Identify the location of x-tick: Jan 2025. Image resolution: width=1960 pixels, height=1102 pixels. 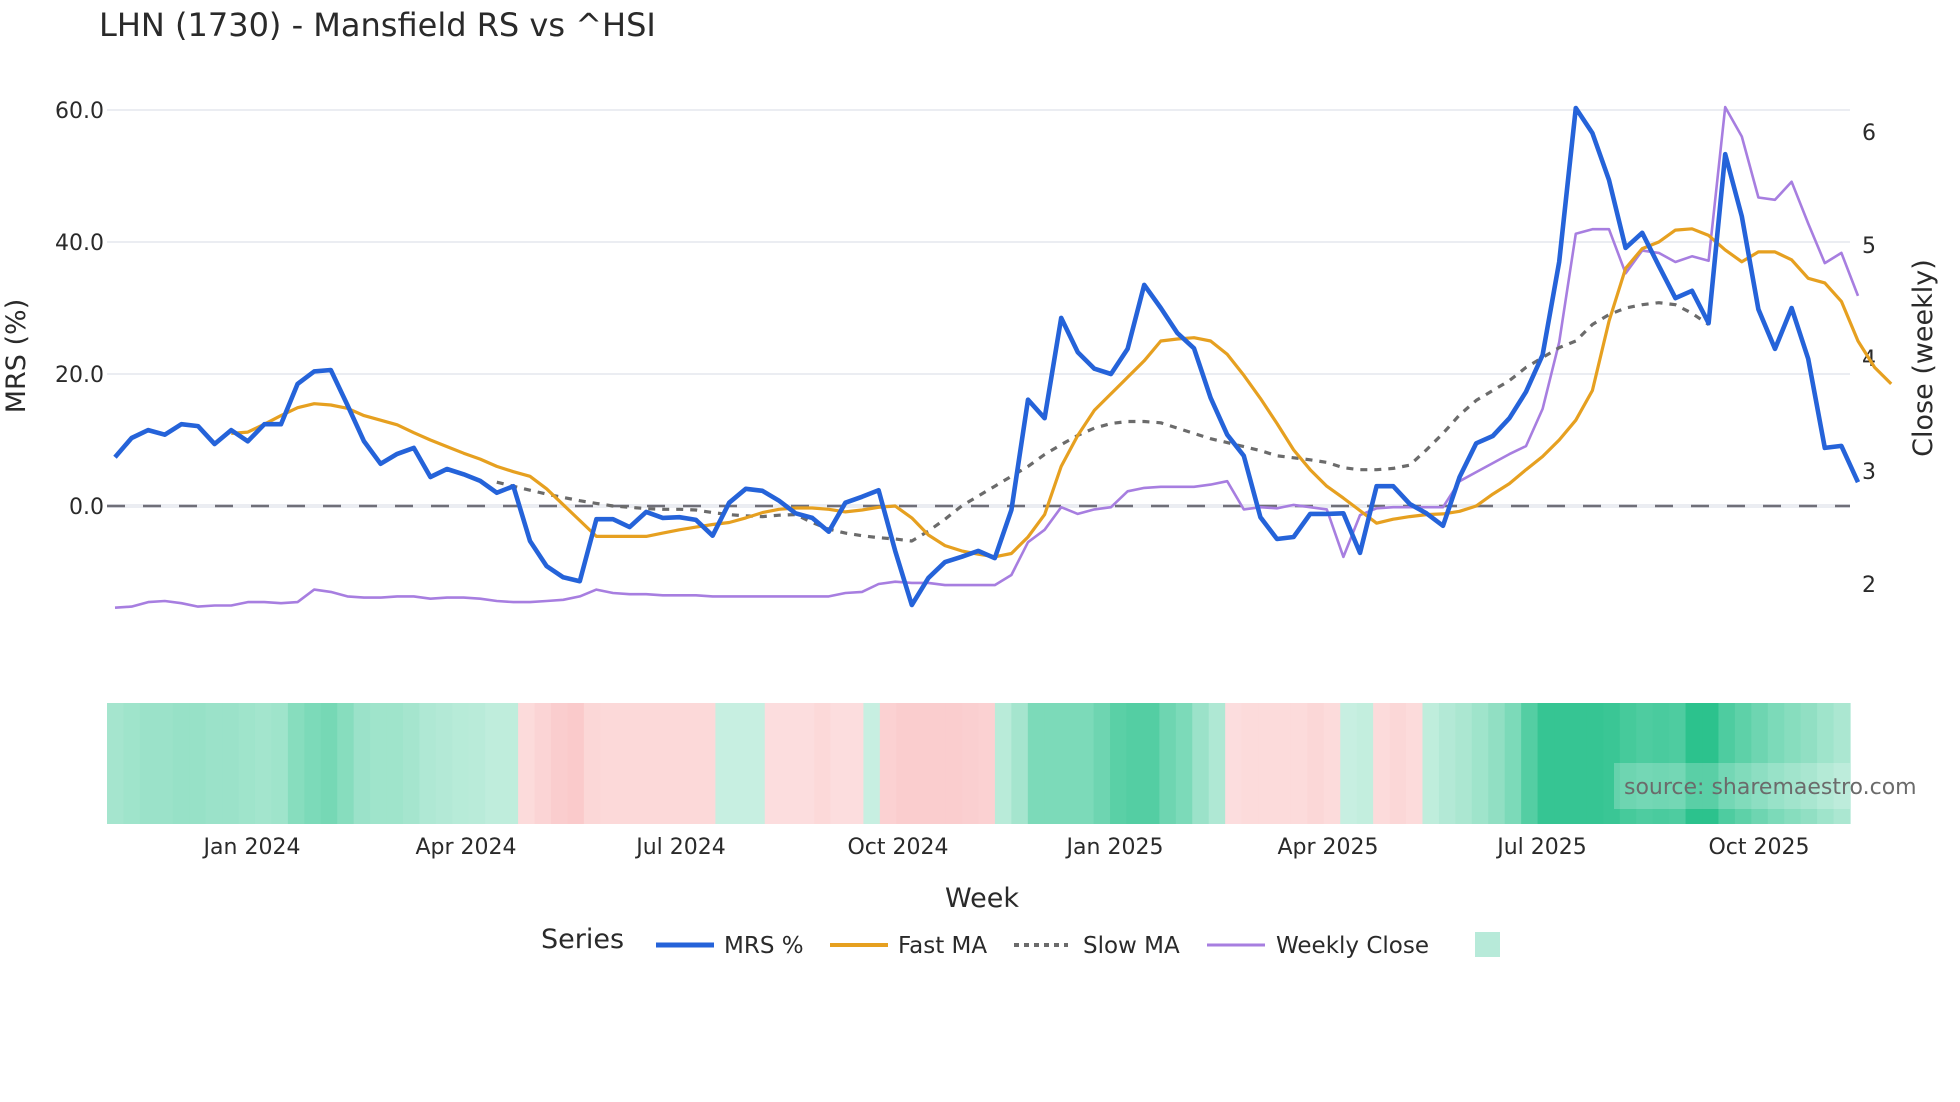
(1114, 847).